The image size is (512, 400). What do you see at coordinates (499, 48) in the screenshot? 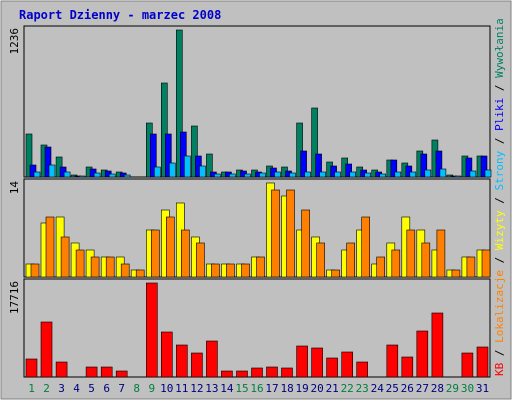
I see `legend-5: Wywołania` at bounding box center [499, 48].